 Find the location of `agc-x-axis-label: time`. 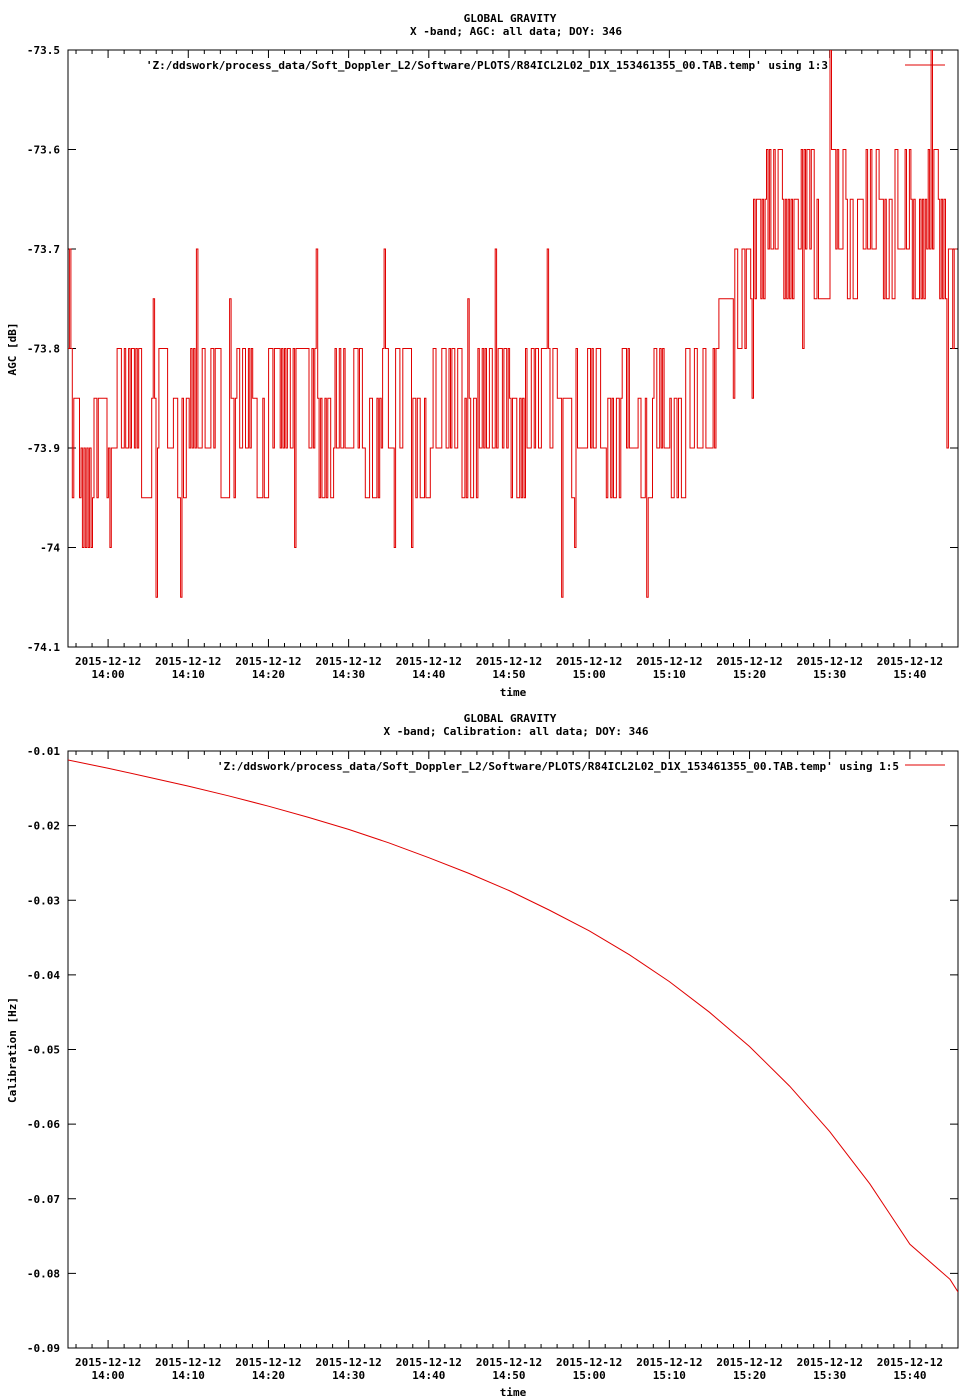

agc-x-axis-label: time is located at coordinates (513, 692).